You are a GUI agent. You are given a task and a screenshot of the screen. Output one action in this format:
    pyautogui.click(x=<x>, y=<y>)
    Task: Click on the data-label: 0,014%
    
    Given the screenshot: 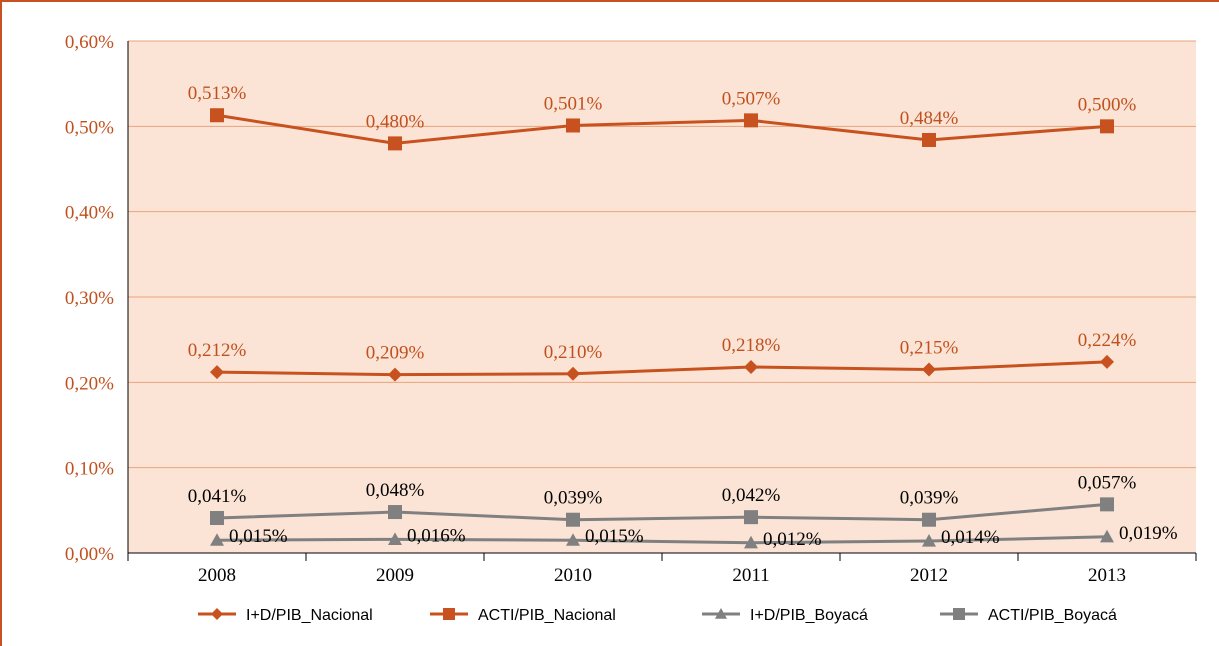 What is the action you would take?
    pyautogui.click(x=970, y=537)
    